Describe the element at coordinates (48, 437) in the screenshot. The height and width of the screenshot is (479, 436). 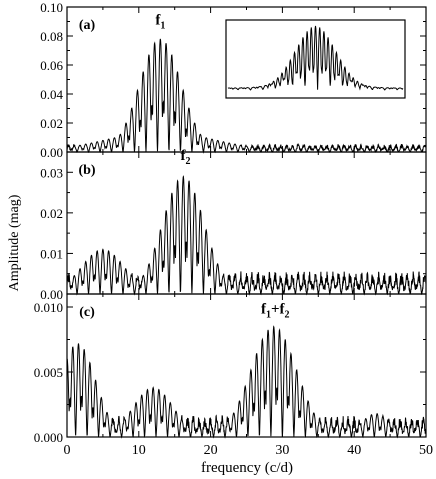
I see `y-tick-label: 0.000` at that location.